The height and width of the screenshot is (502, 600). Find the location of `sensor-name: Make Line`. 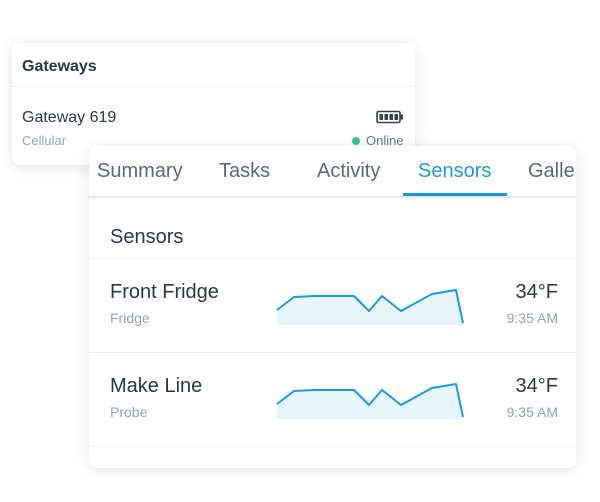

sensor-name: Make Line is located at coordinates (156, 386).